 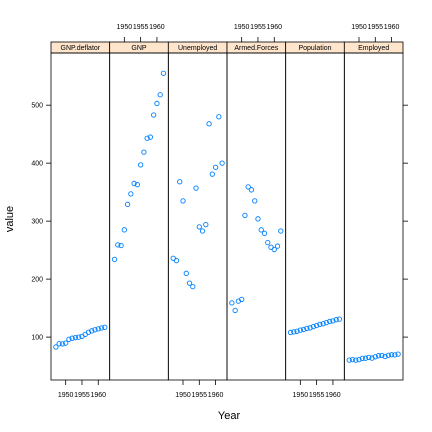 What do you see at coordinates (37, 164) in the screenshot?
I see `y-tick-label: 400` at bounding box center [37, 164].